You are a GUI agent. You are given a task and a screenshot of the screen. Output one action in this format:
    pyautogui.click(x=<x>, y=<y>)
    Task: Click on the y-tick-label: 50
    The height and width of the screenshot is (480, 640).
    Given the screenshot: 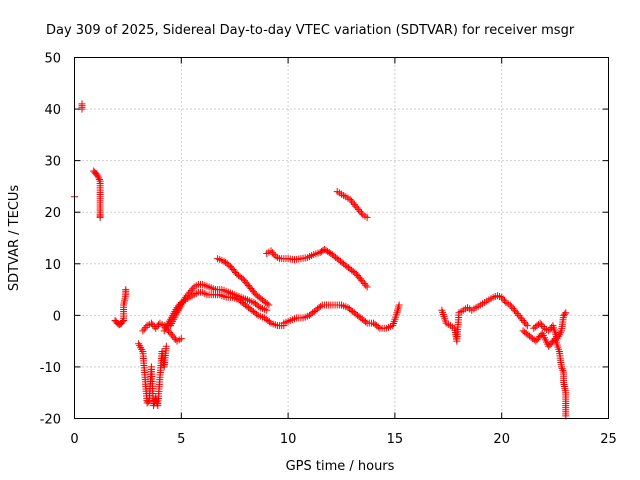 What is the action you would take?
    pyautogui.click(x=52, y=59)
    